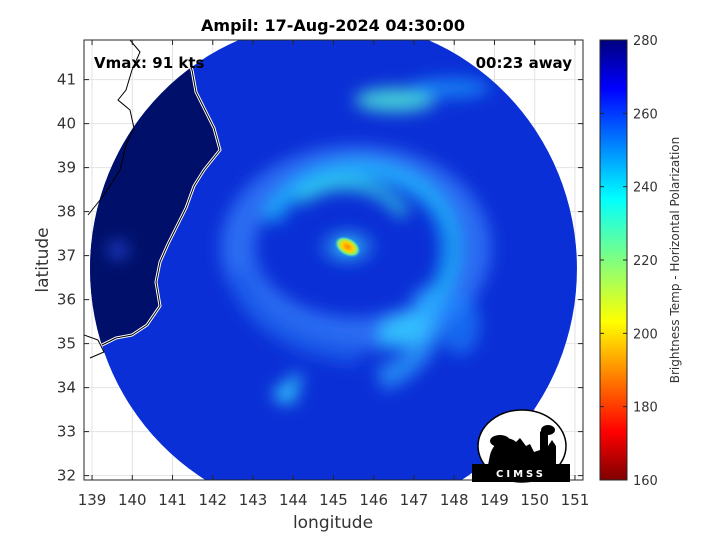 The width and height of the screenshot is (720, 540). Describe the element at coordinates (149, 63) in the screenshot. I see `vmax-annotation: Vmax: 91 kts` at that location.